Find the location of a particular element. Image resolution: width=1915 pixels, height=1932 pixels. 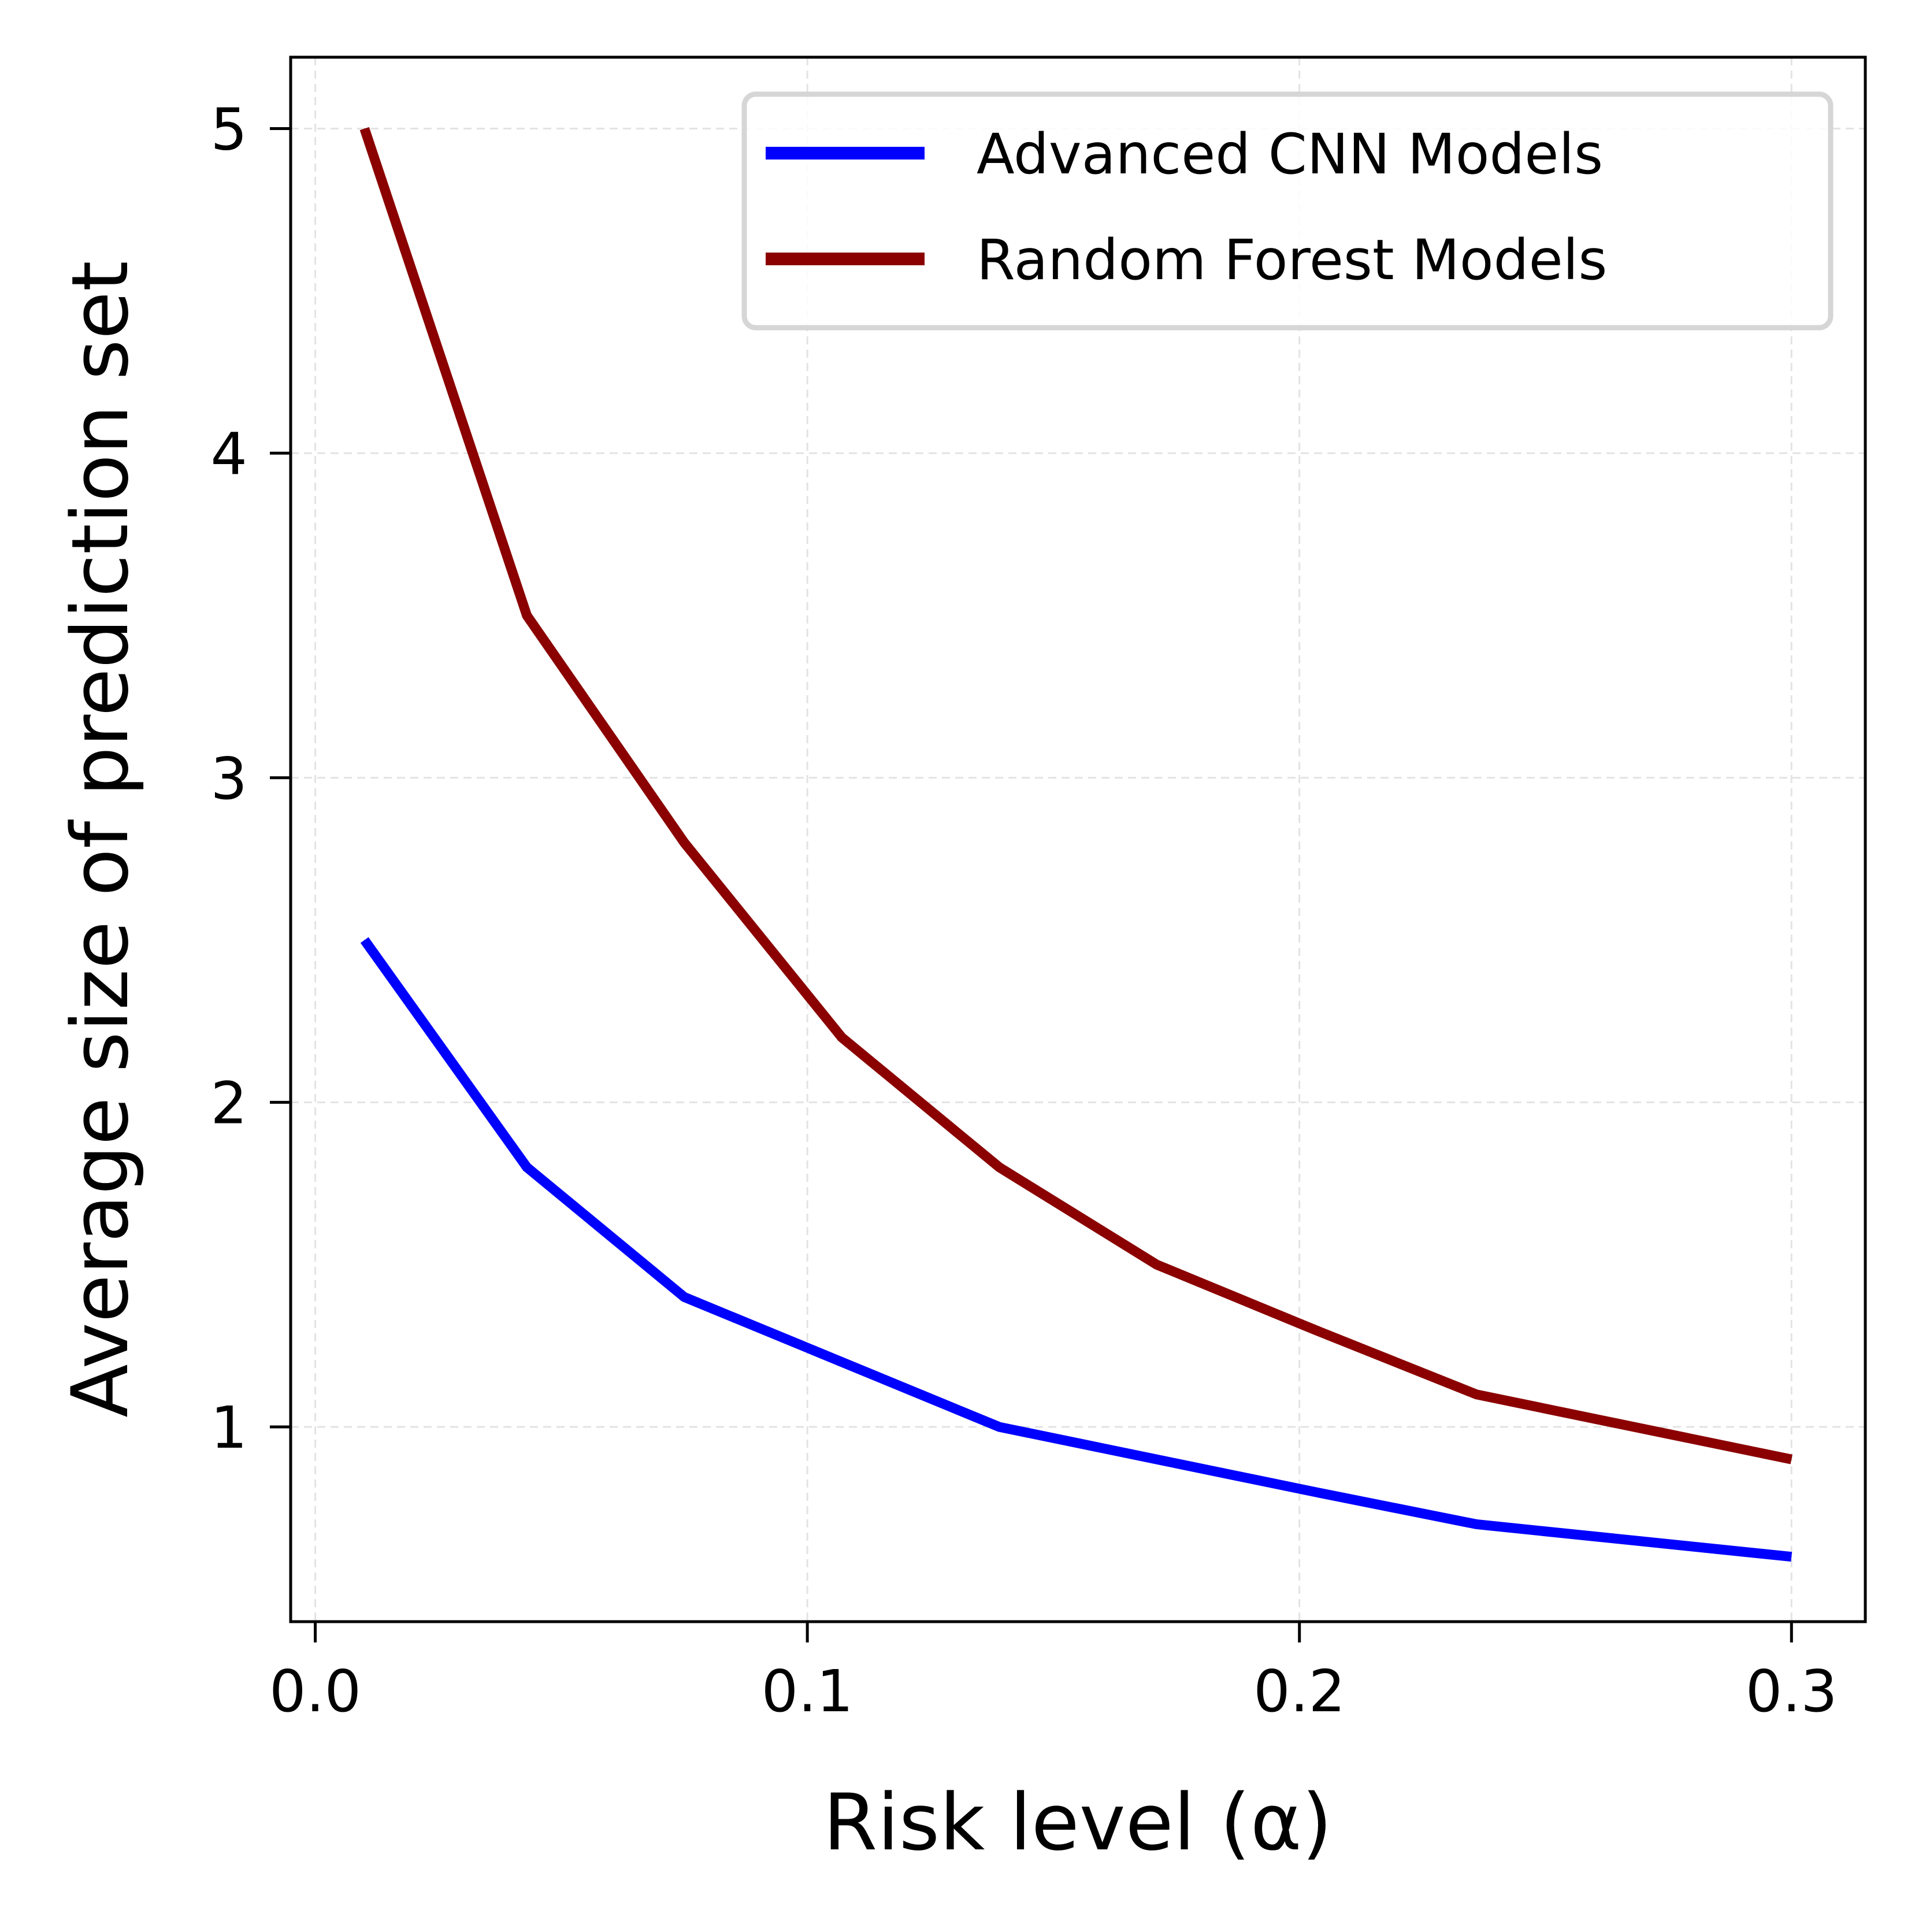

y-axis: 1 2 3 4 5 is located at coordinates (251, 779).